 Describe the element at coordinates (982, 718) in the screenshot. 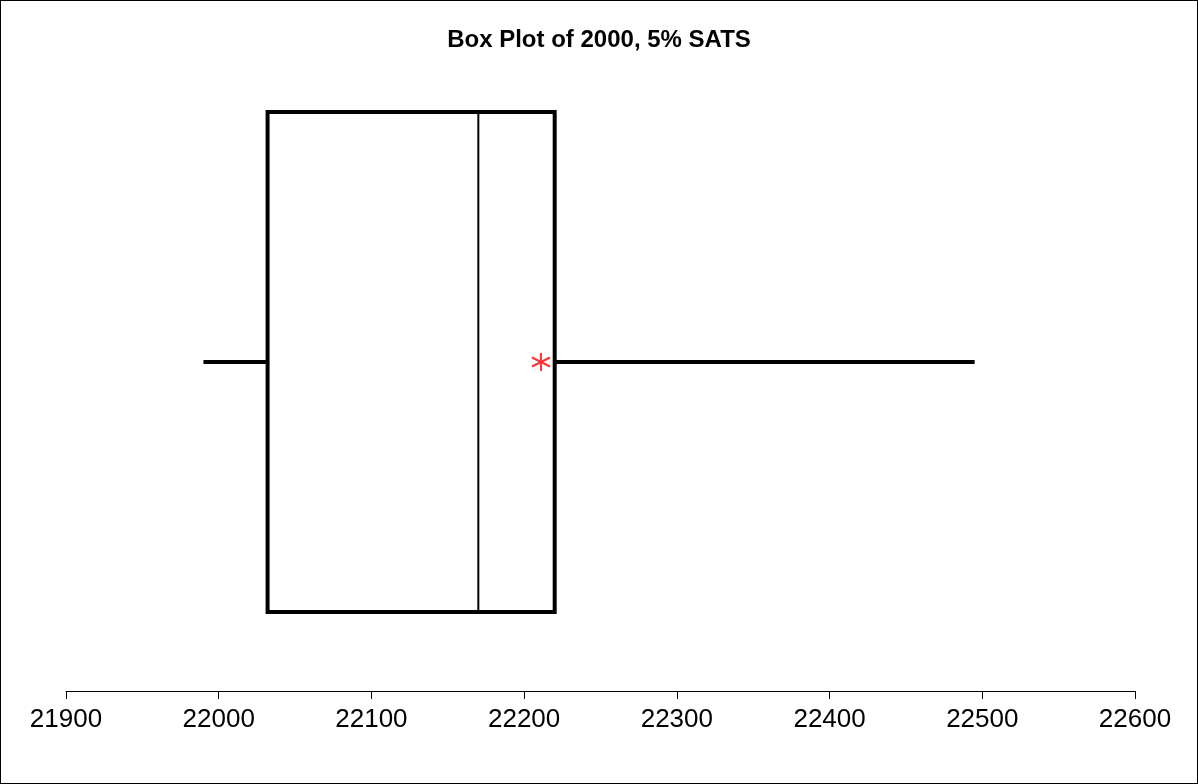

I see `x-tick-label: 22500` at that location.